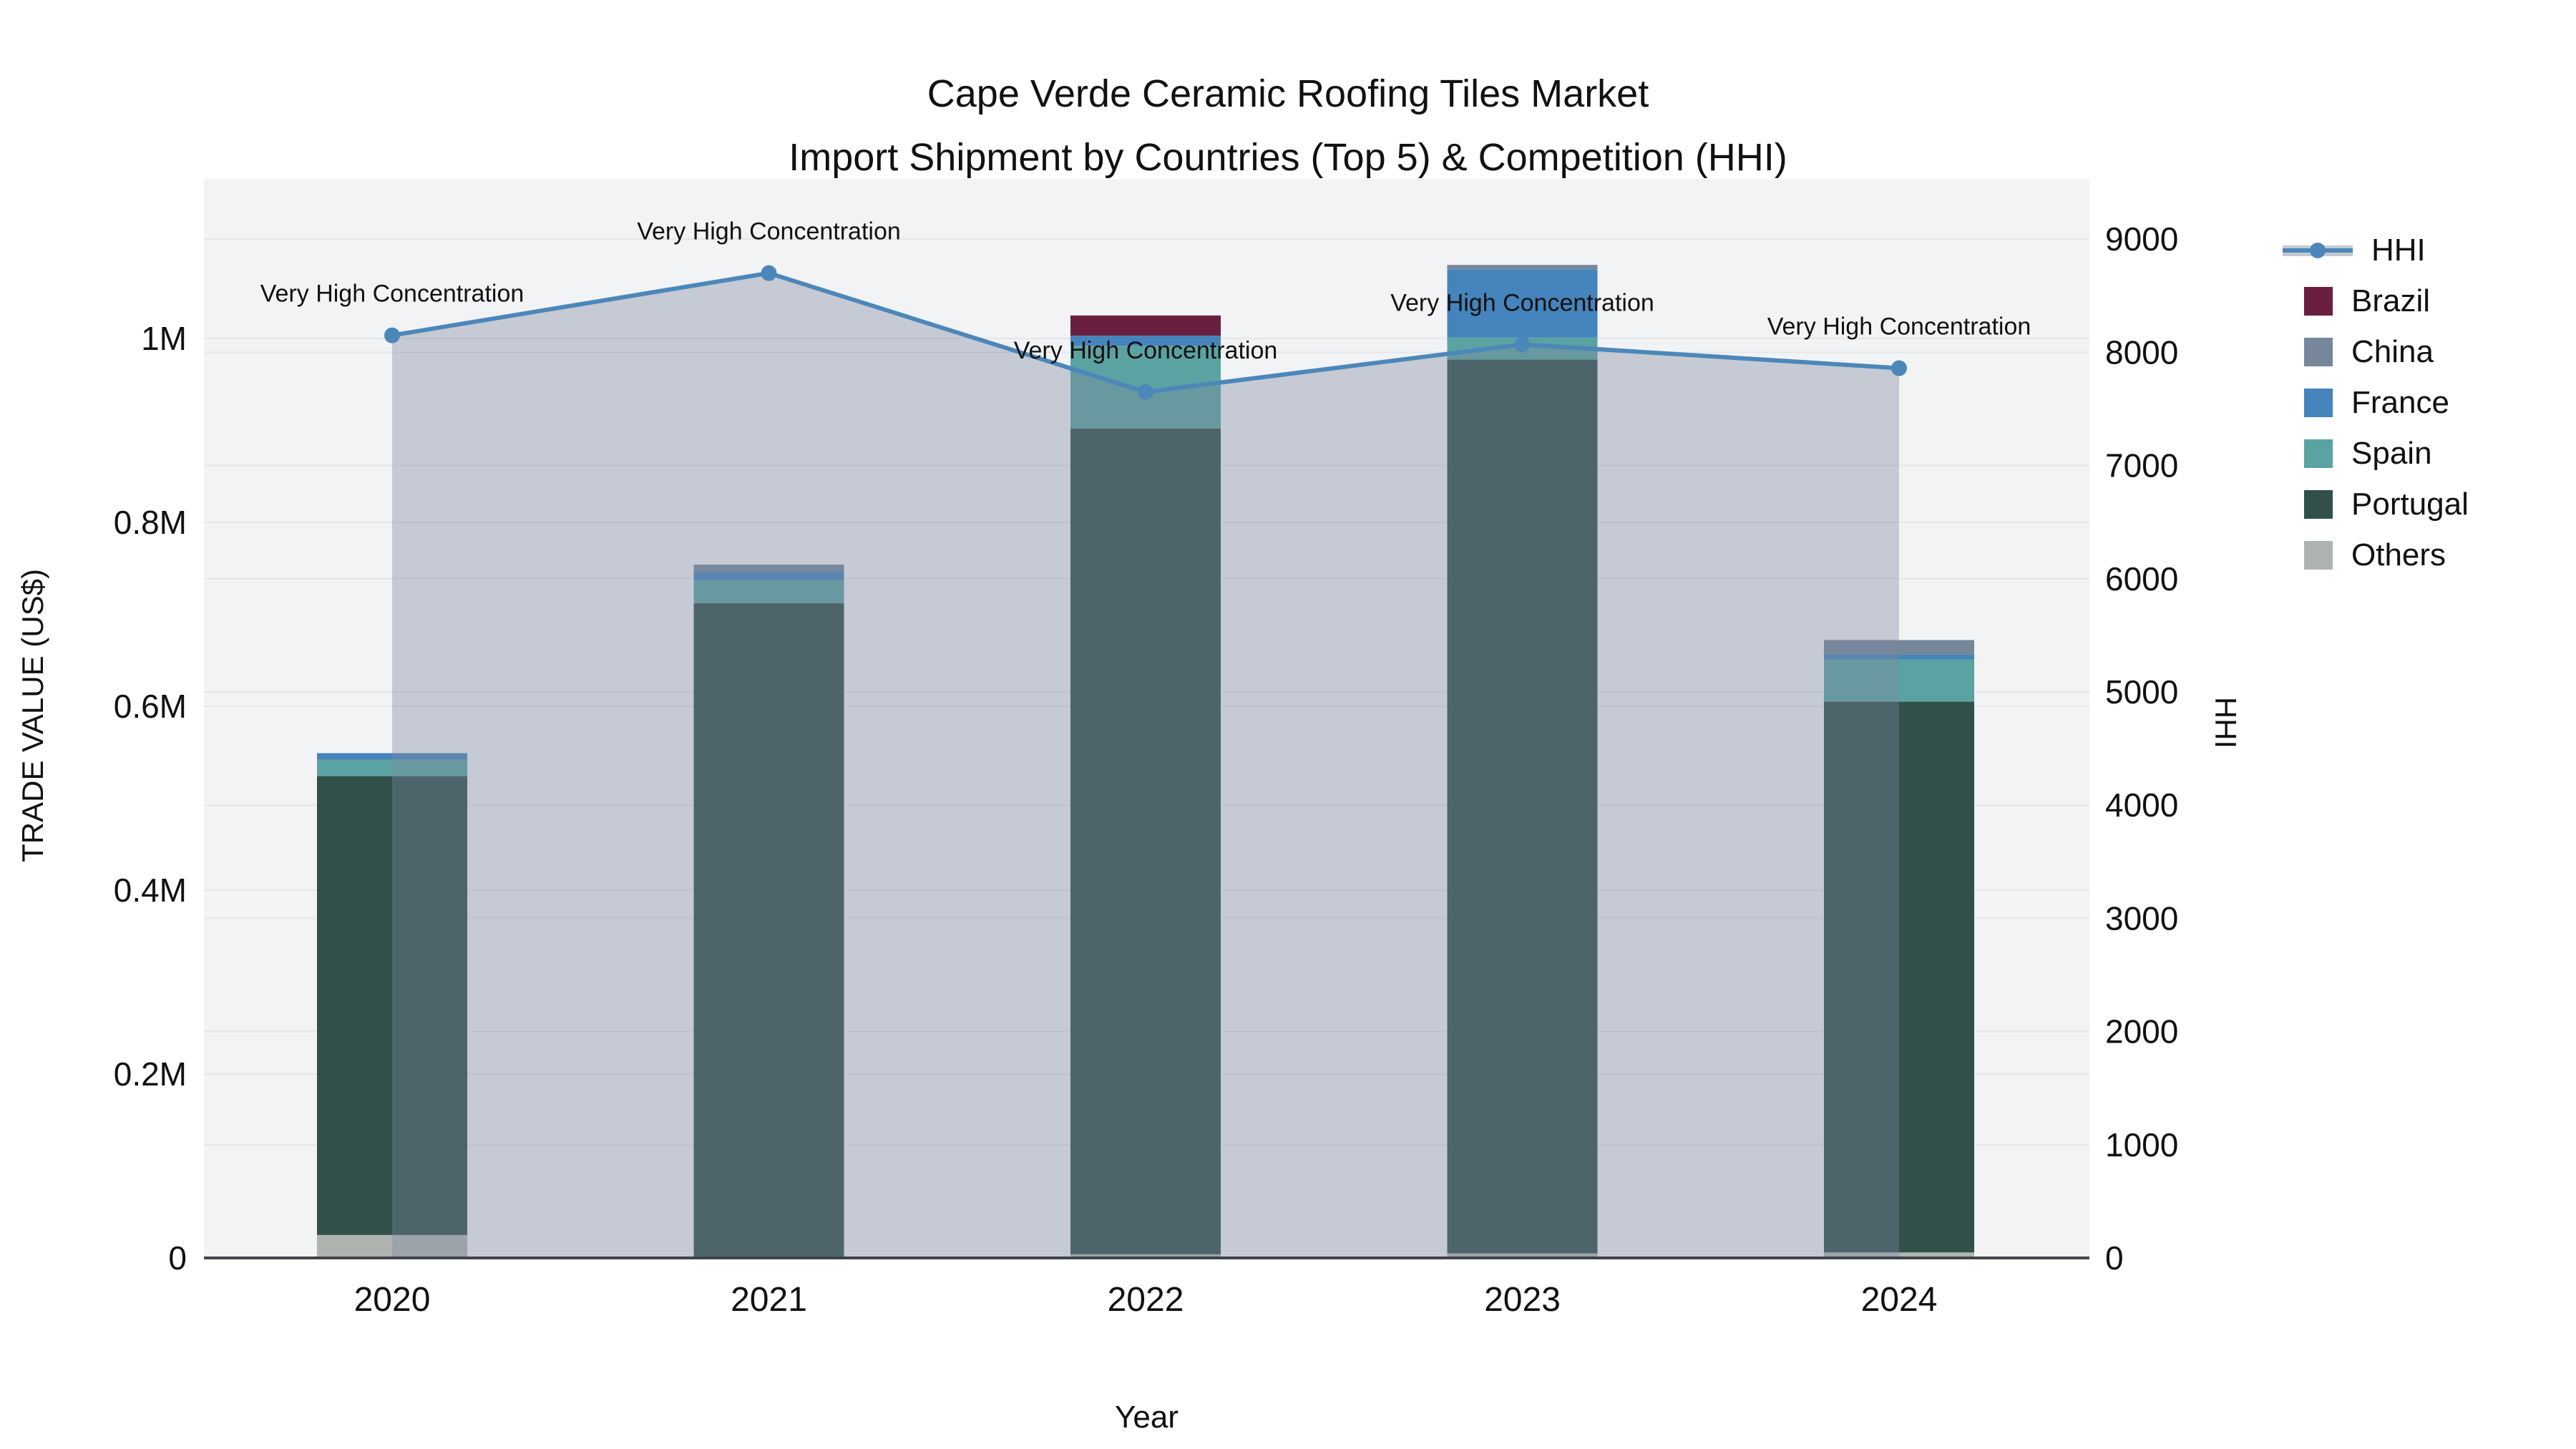 Image resolution: width=2576 pixels, height=1449 pixels. What do you see at coordinates (1899, 647) in the screenshot?
I see `bar-segment-china-2024` at bounding box center [1899, 647].